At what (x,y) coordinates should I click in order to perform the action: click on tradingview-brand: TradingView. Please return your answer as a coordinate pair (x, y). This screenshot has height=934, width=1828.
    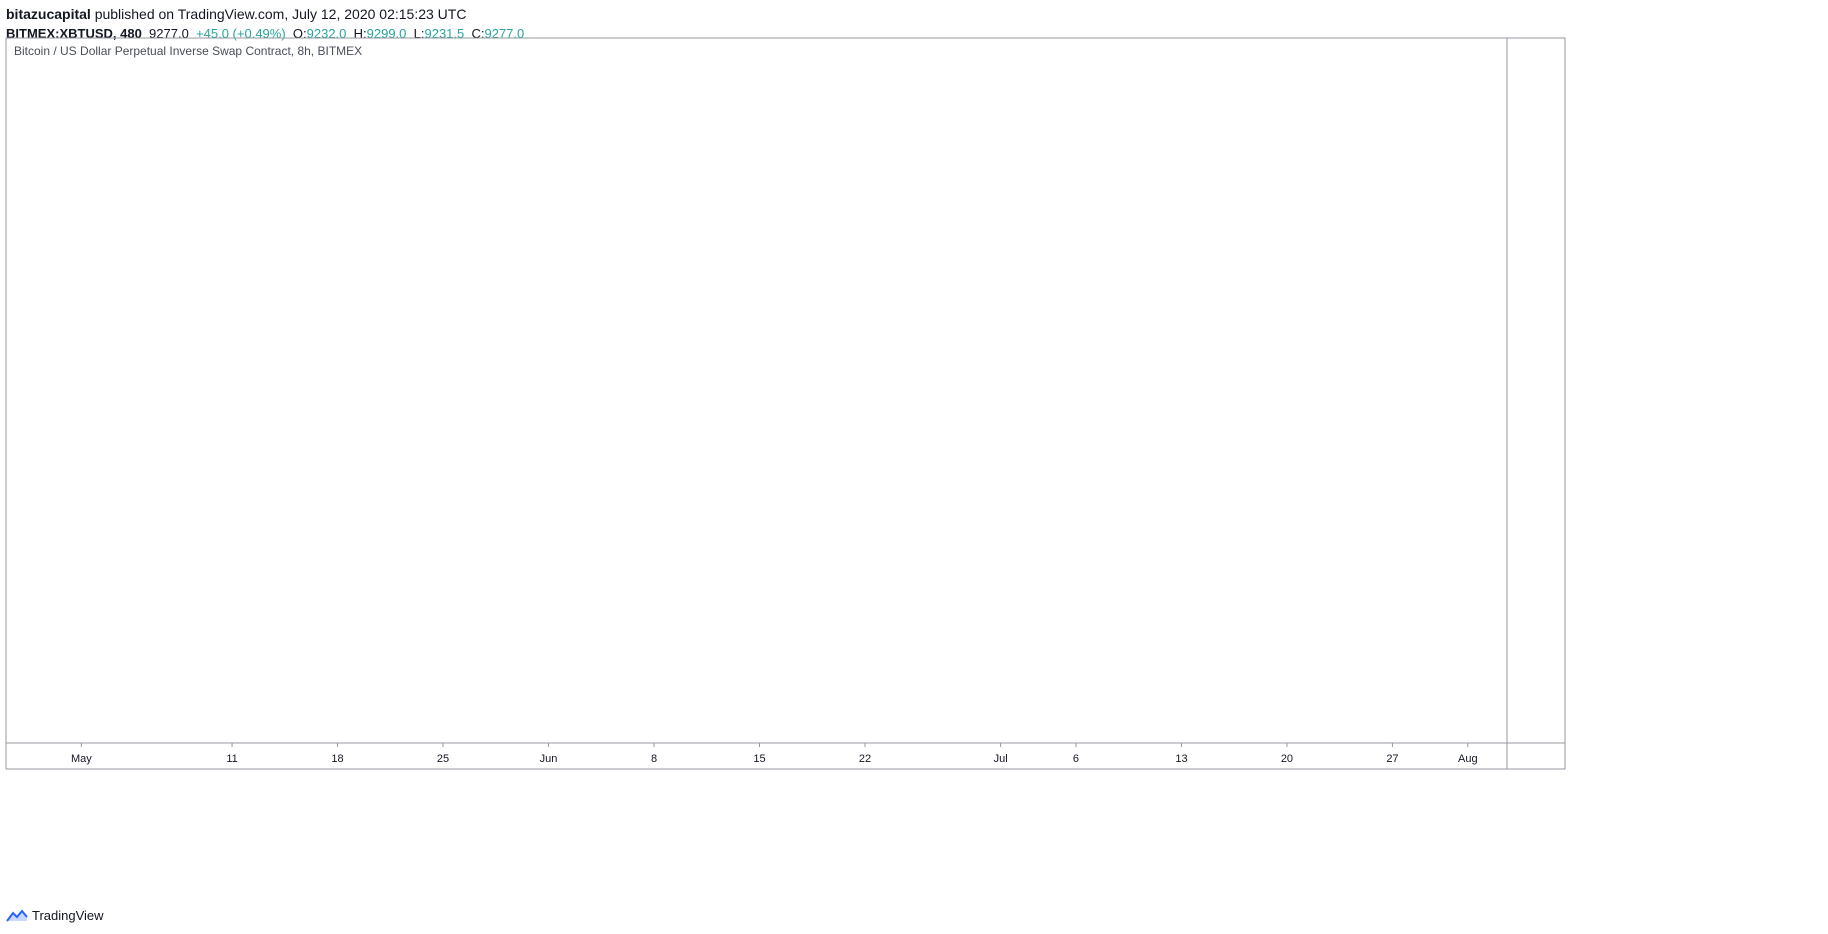
    Looking at the image, I should click on (68, 915).